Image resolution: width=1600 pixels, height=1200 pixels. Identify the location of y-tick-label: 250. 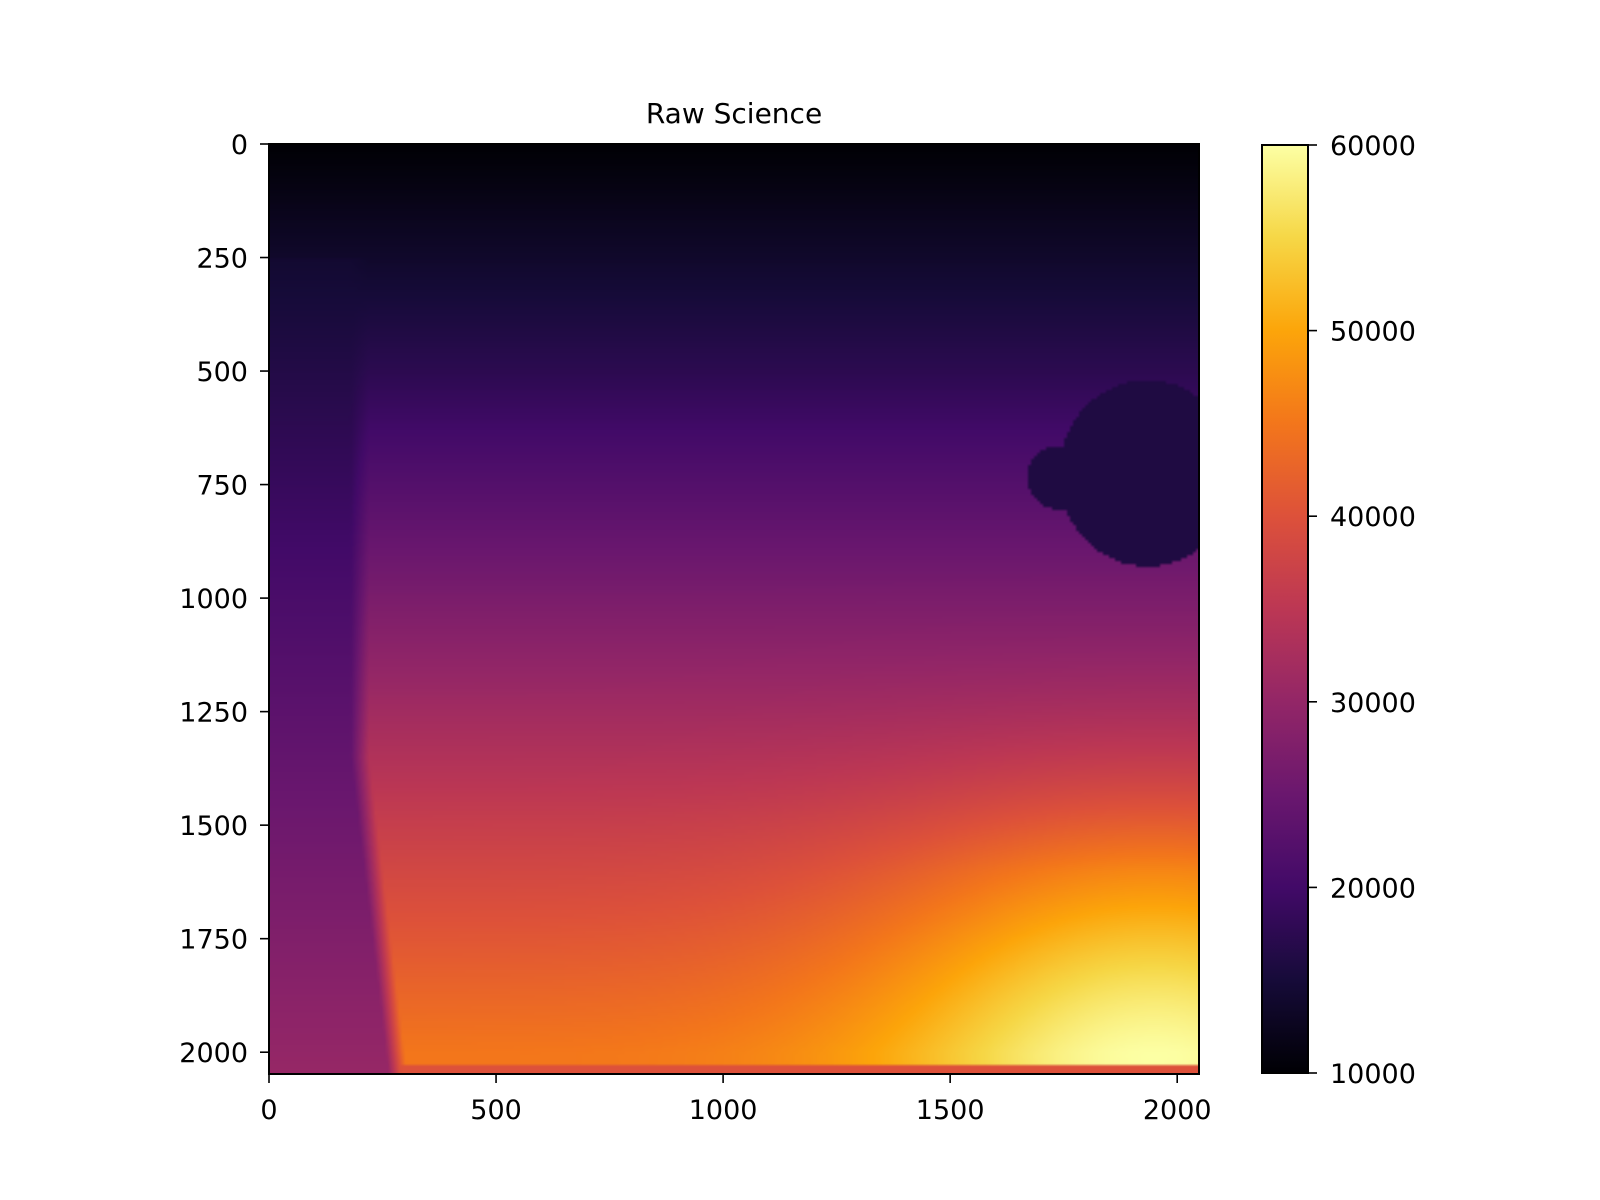
(222, 259).